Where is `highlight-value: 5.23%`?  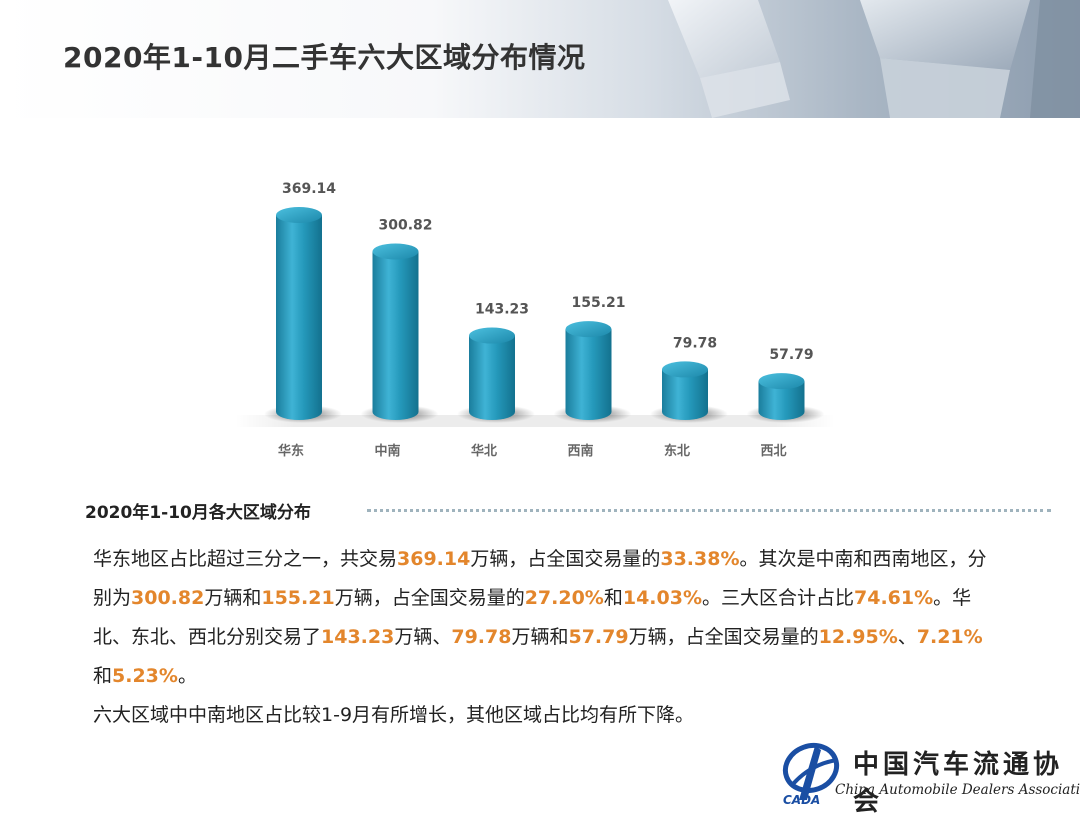
highlight-value: 5.23% is located at coordinates (145, 676).